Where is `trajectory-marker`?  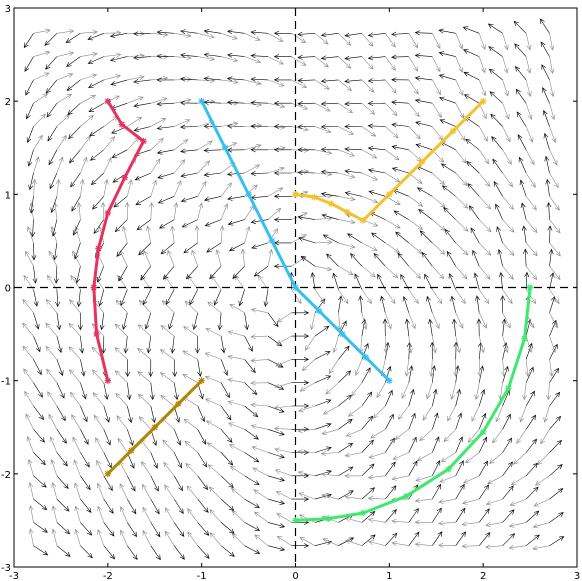 trajectory-marker is located at coordinates (328, 518).